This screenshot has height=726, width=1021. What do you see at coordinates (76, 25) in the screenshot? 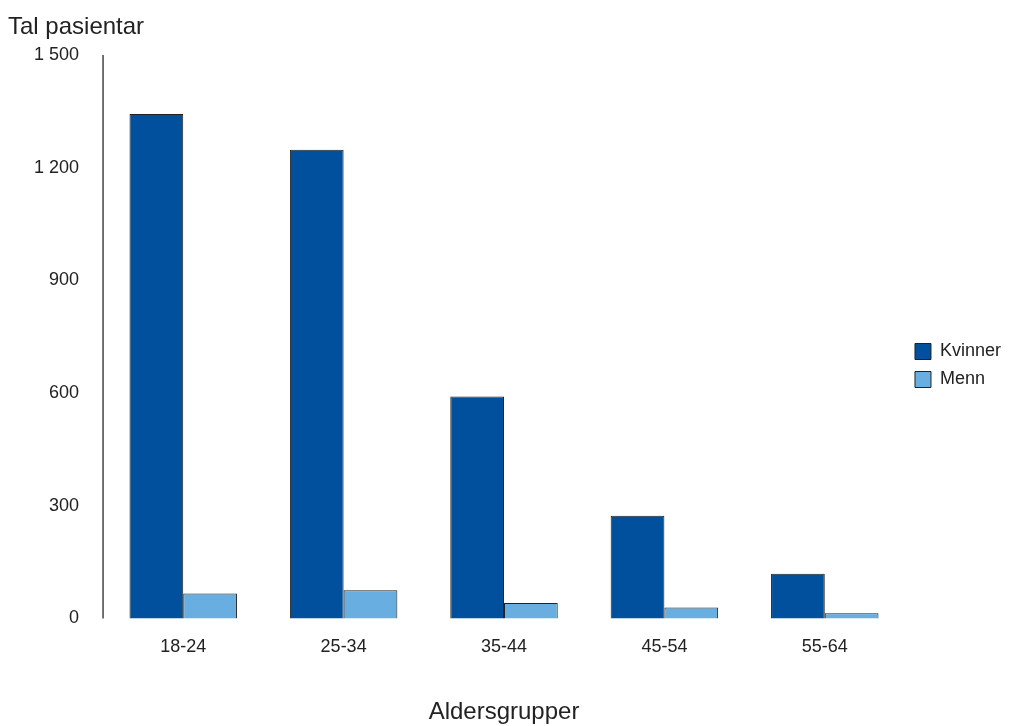
I see `y-axis-title: Tal pasientar` at bounding box center [76, 25].